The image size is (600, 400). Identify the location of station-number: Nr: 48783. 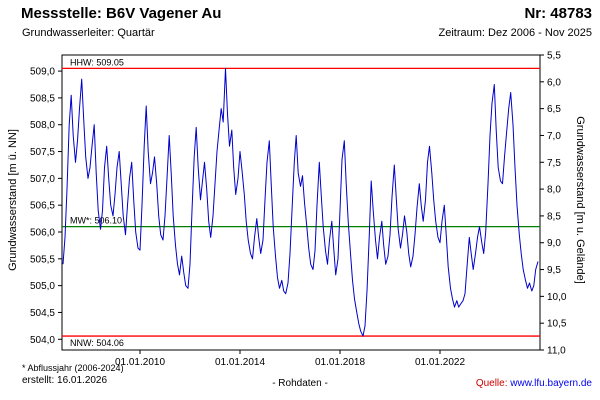
(558, 13).